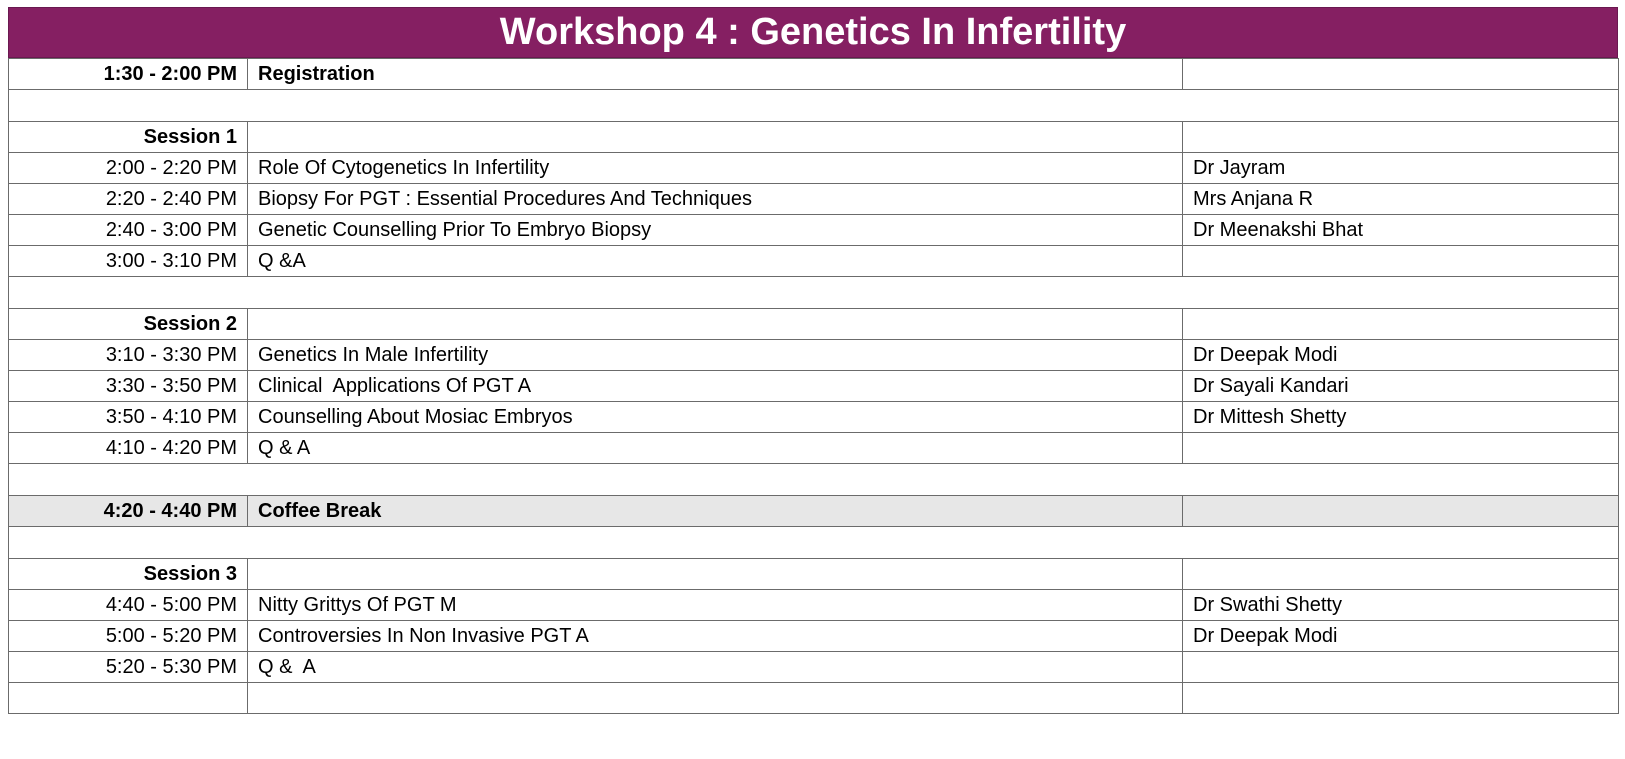  Describe the element at coordinates (715, 605) in the screenshot. I see `topic-cell: Nitty Grittys Of PGT M` at that location.